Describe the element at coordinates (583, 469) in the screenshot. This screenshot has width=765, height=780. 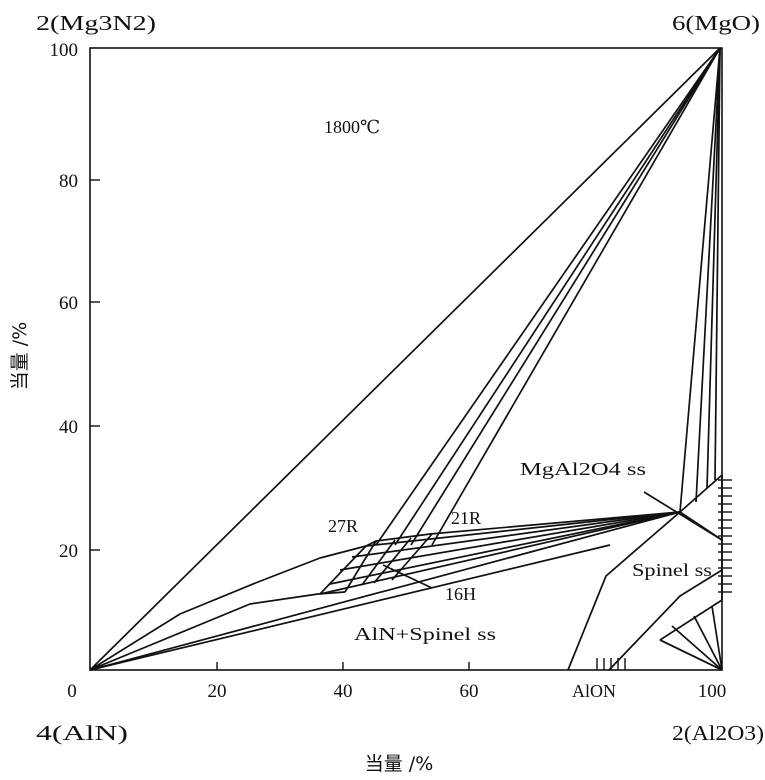
I see `mgal2o4-label: MgAl2O4 ss` at that location.